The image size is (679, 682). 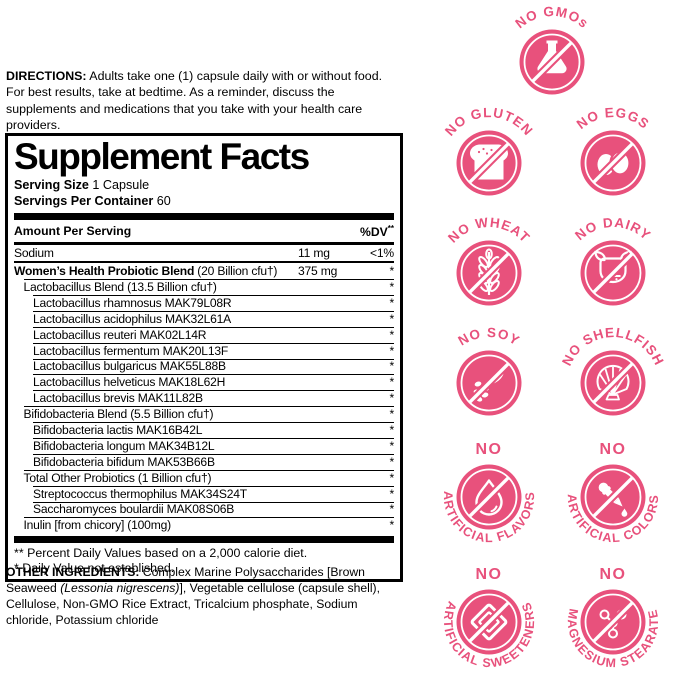 What do you see at coordinates (318, 271) in the screenshot?
I see `ingredient-amount: 375 mg` at bounding box center [318, 271].